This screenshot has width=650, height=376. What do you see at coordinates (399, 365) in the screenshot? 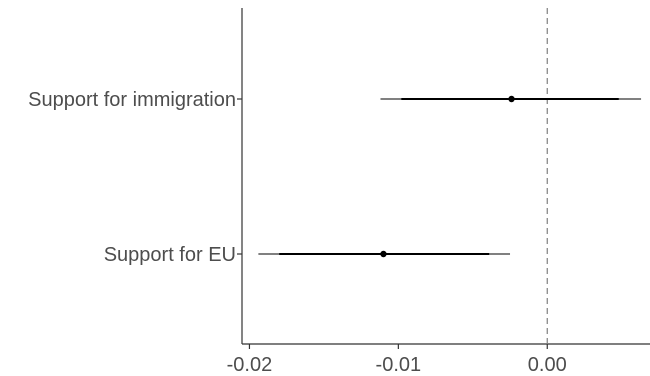
I see `x-tick-label: -0.01` at bounding box center [399, 365].